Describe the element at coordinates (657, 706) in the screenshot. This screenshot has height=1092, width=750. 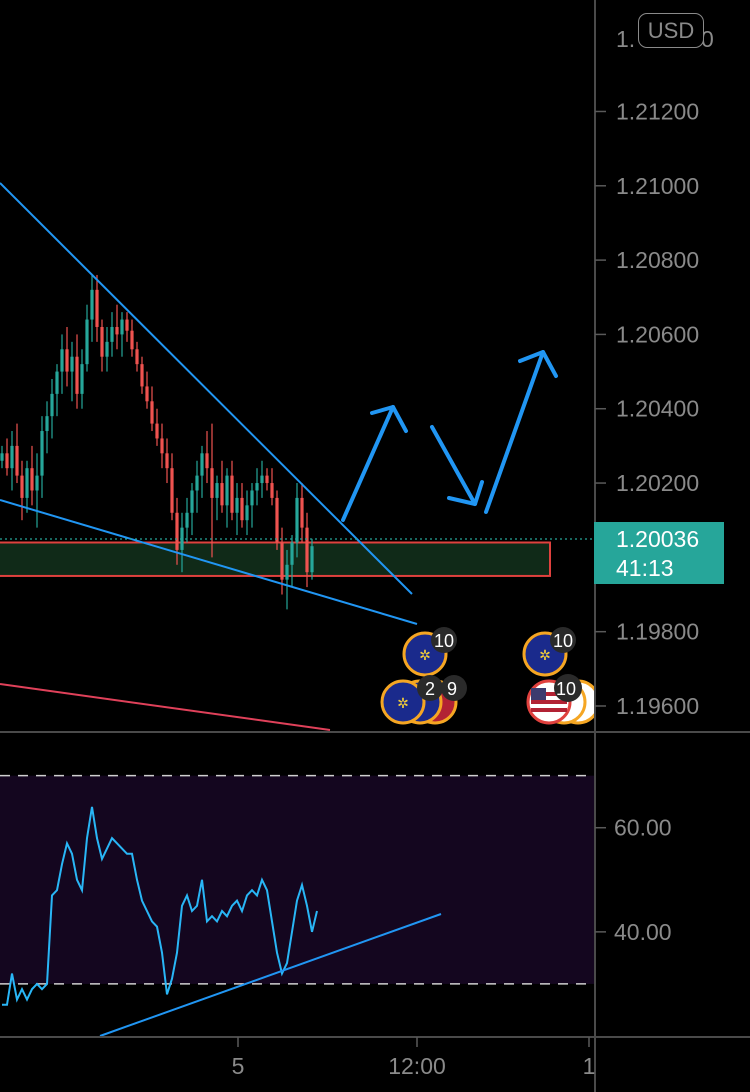
I see `price-tick-label: 1.19600` at that location.